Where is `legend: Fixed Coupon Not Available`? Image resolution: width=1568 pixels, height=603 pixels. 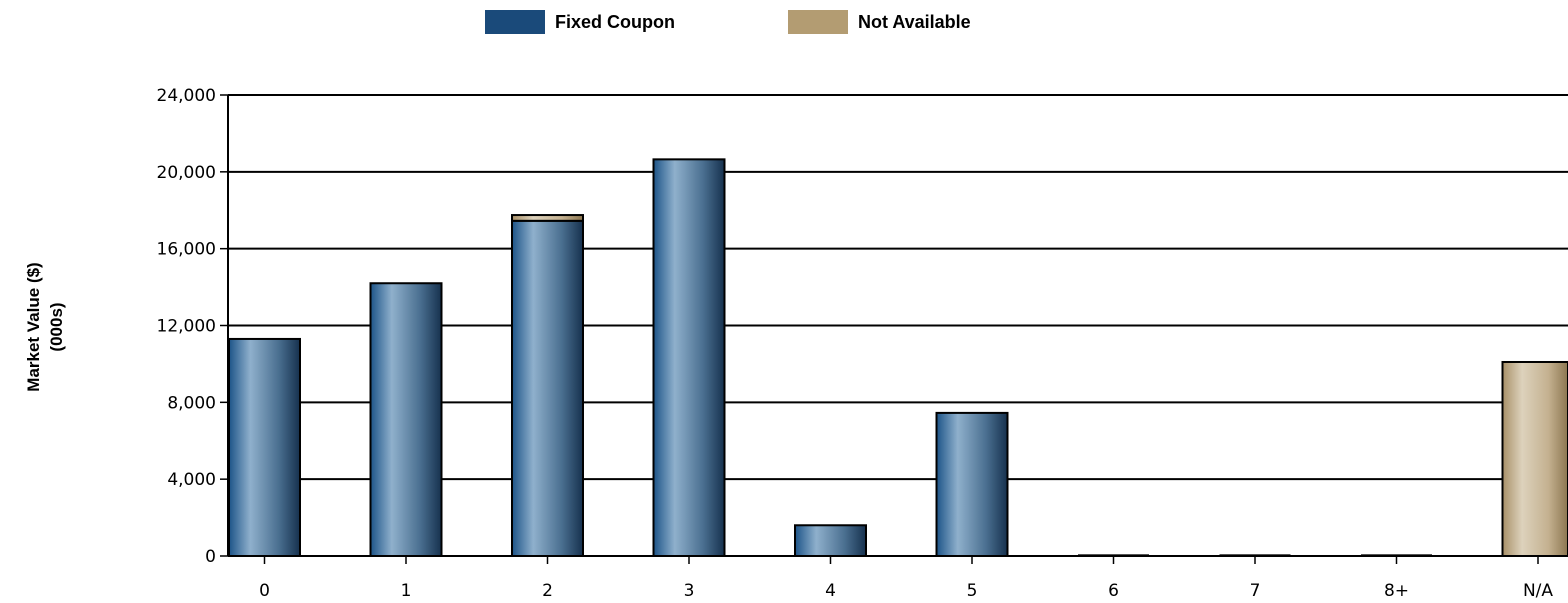
legend: Fixed Coupon Not Available is located at coordinates (784, 23).